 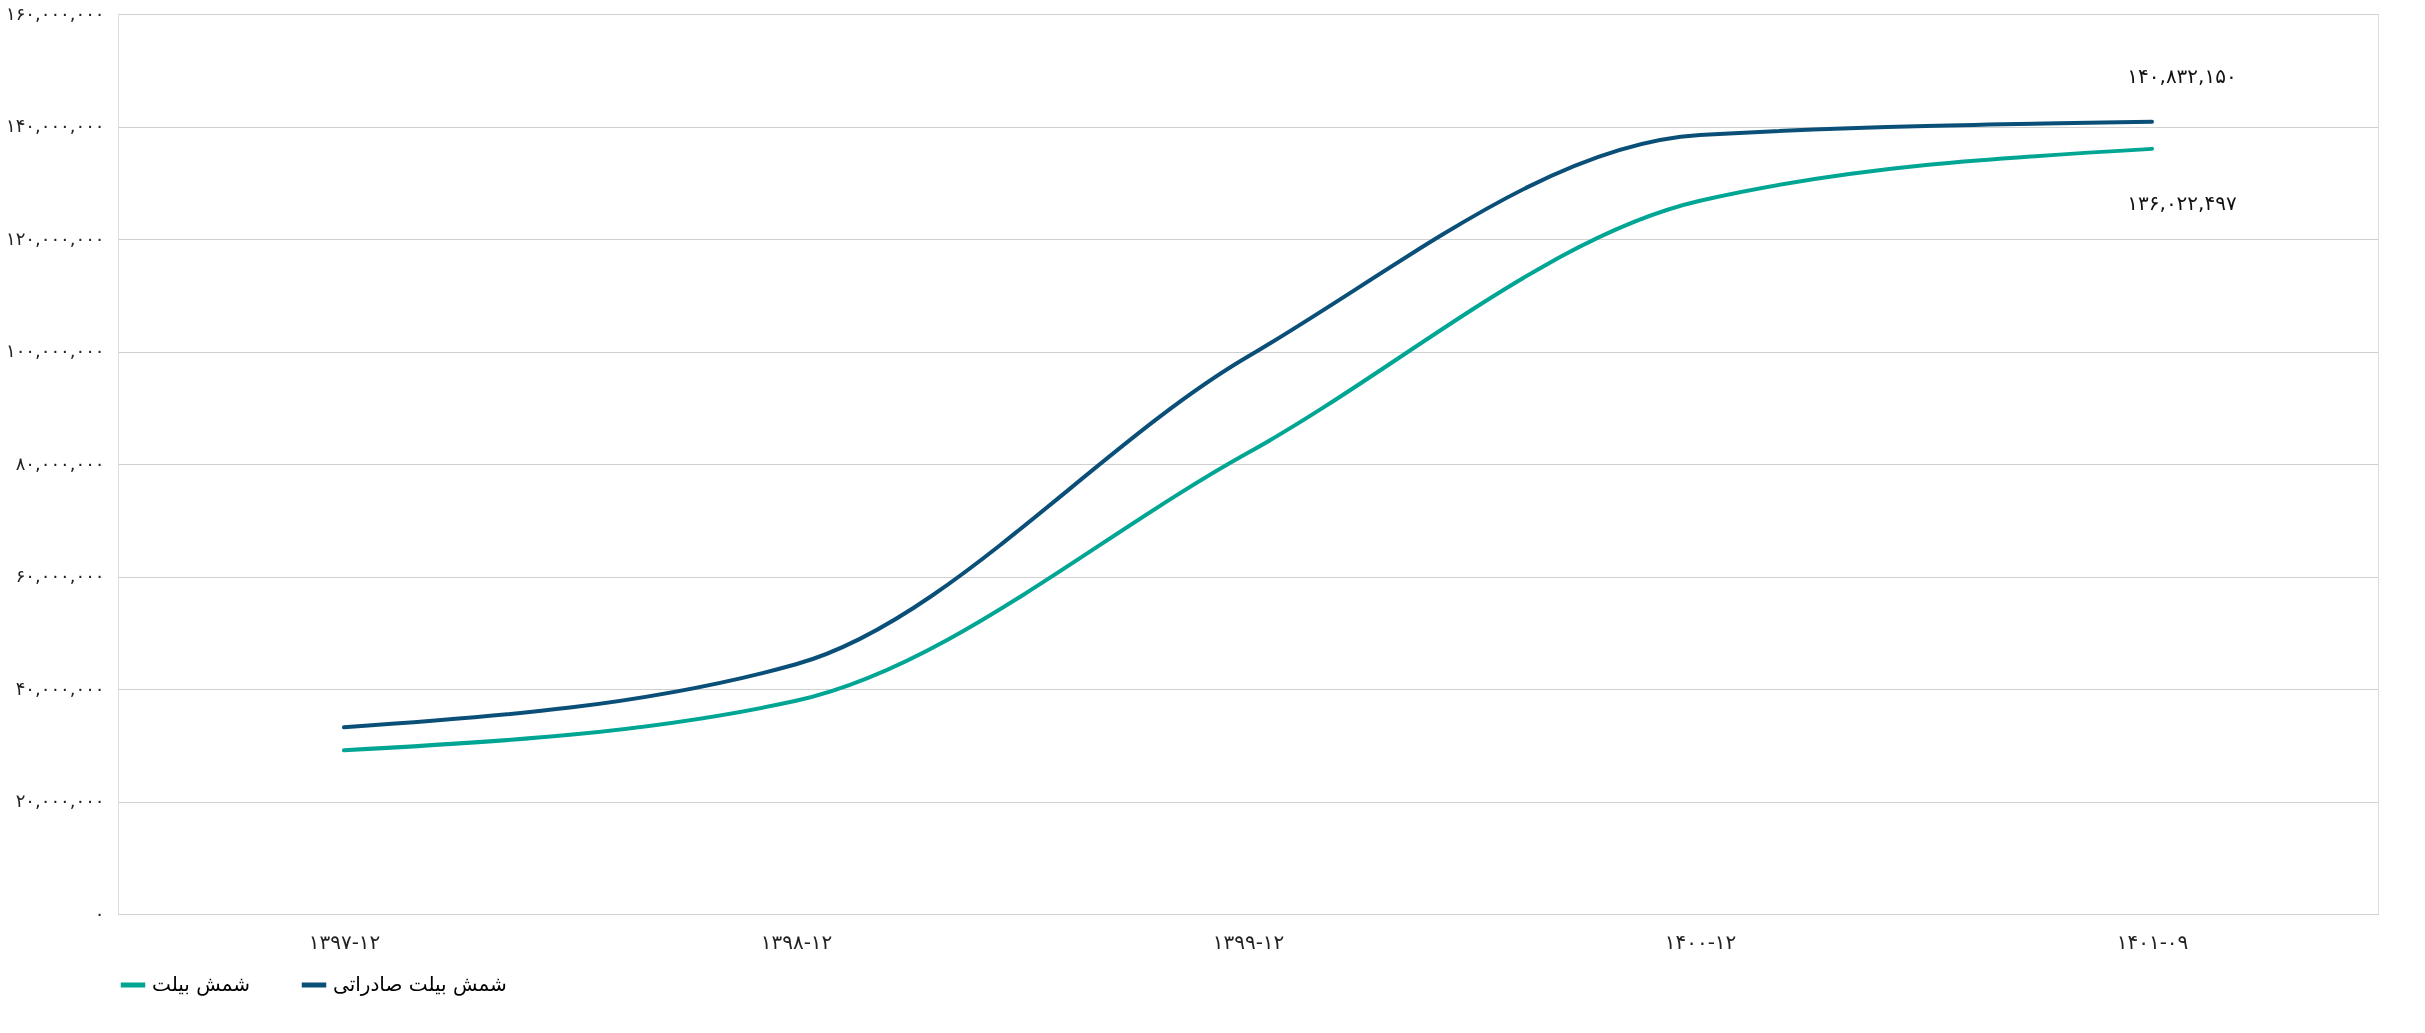 What do you see at coordinates (60, 575) in the screenshot?
I see `y-tick-label: ۶۰,۰۰۰,۰۰۰` at bounding box center [60, 575].